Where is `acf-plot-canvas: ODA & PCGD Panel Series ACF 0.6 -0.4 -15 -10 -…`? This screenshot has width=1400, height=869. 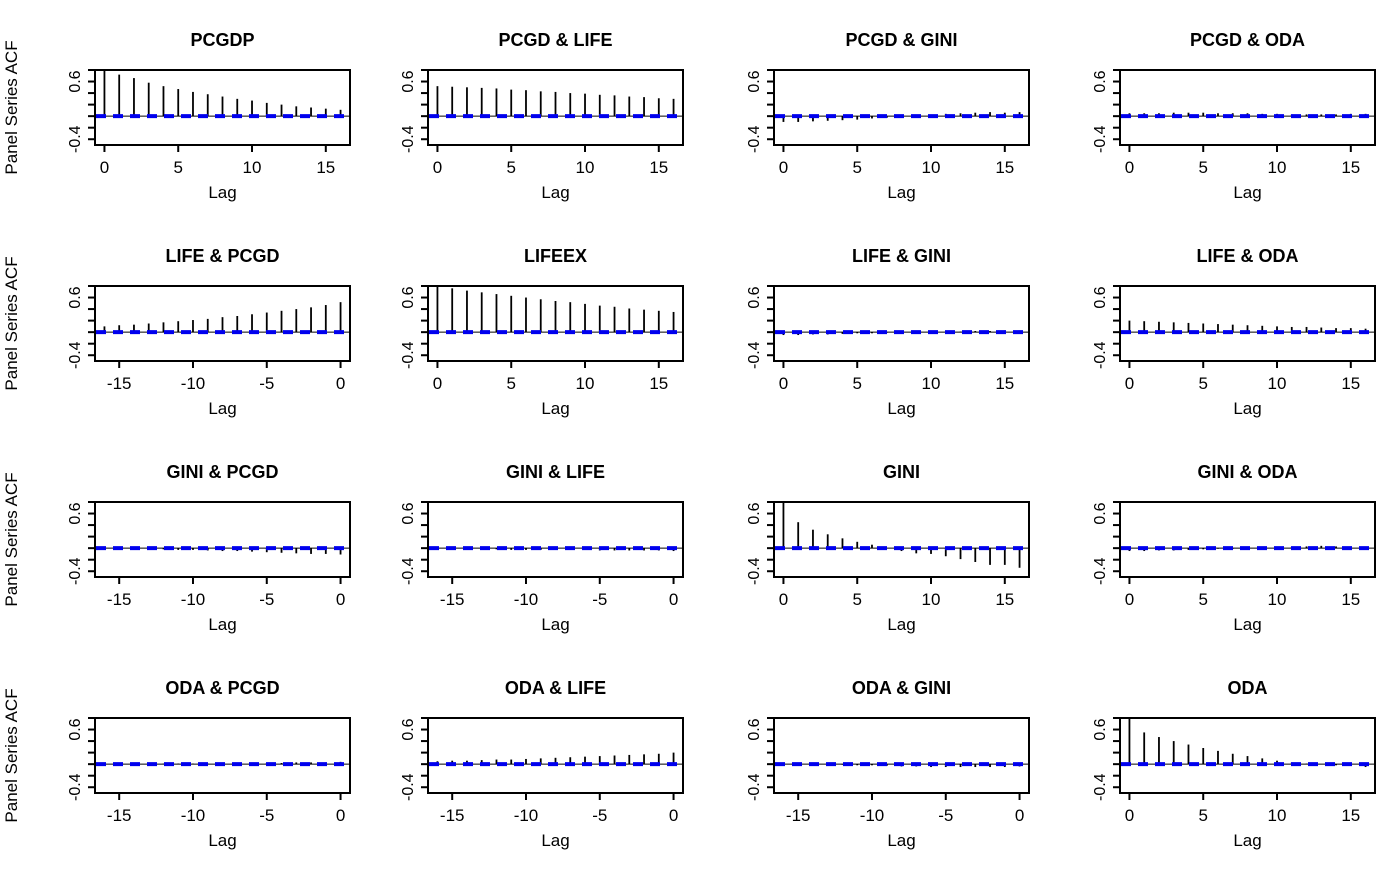 acf-plot-canvas: ODA & PCGD Panel Series ACF 0.6 -0.4 -15 -10 -… is located at coordinates (176, 764).